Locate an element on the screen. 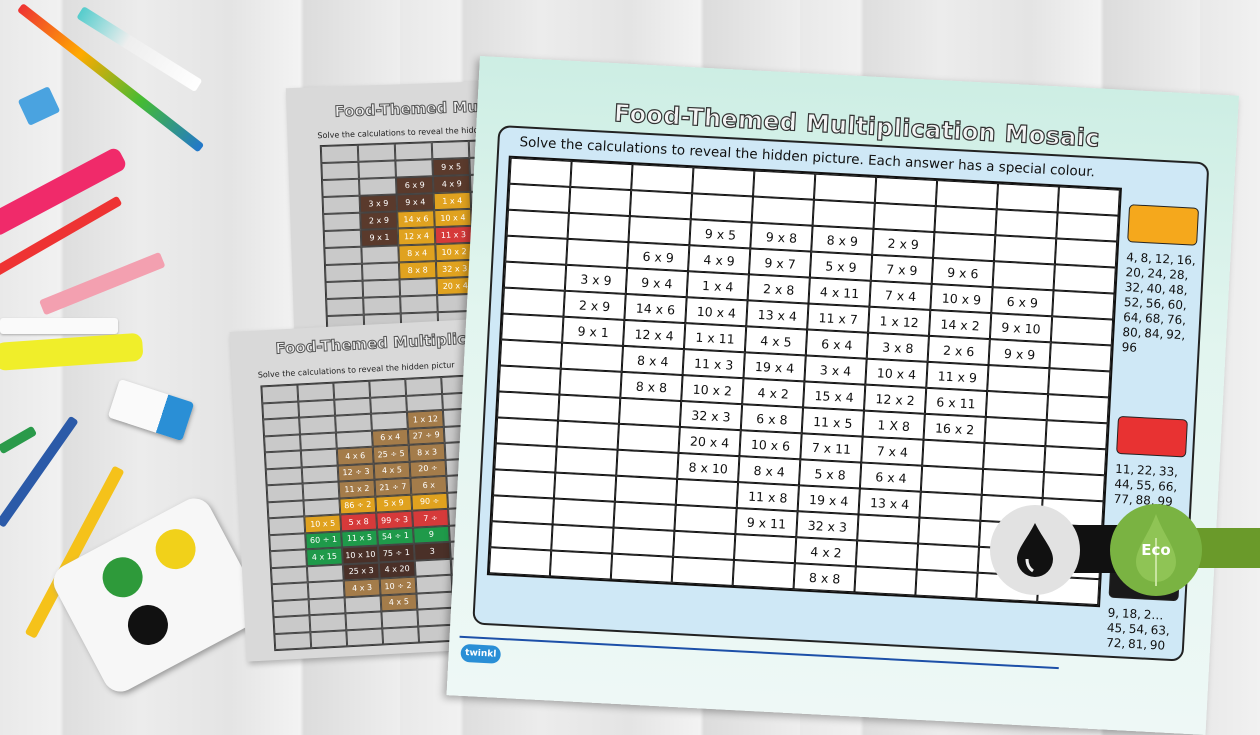 This screenshot has width=1260, height=735. back-grid-cell: 99 ÷ 3 is located at coordinates (395, 520).